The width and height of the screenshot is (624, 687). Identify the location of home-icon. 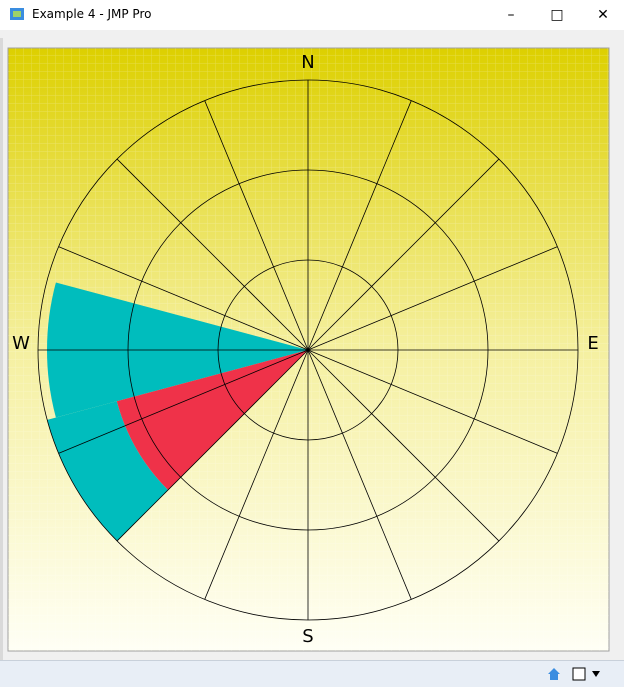
(554, 674).